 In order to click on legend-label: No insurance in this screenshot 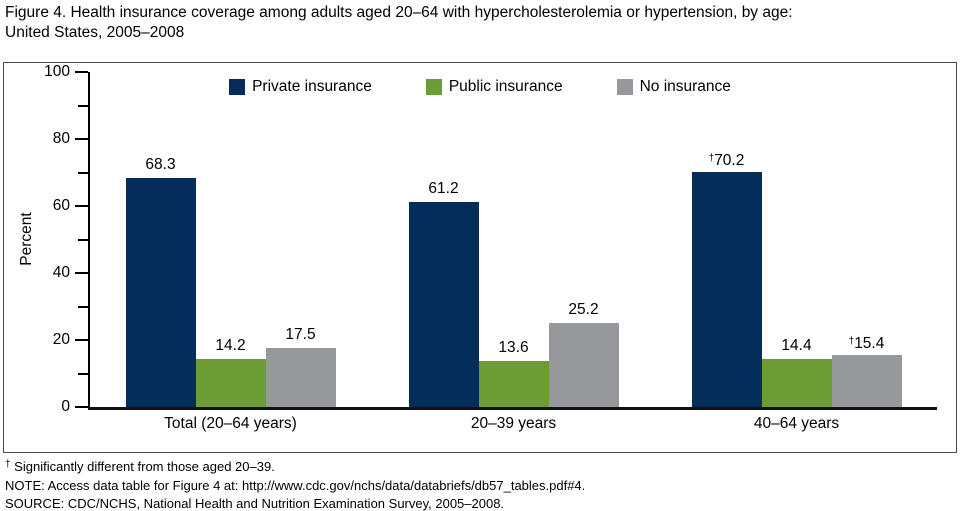, I will do `click(685, 86)`.